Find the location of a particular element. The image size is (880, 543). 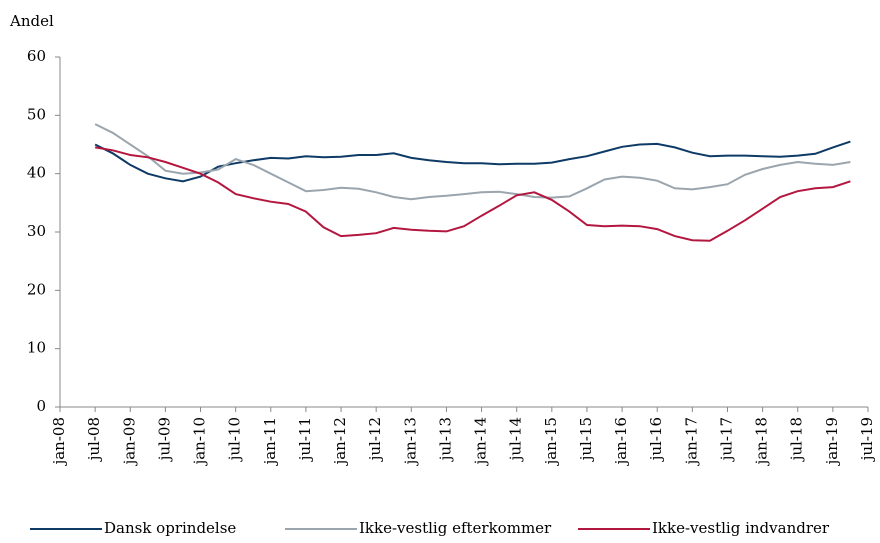

x-tick-label: jan-18 is located at coordinates (762, 441).